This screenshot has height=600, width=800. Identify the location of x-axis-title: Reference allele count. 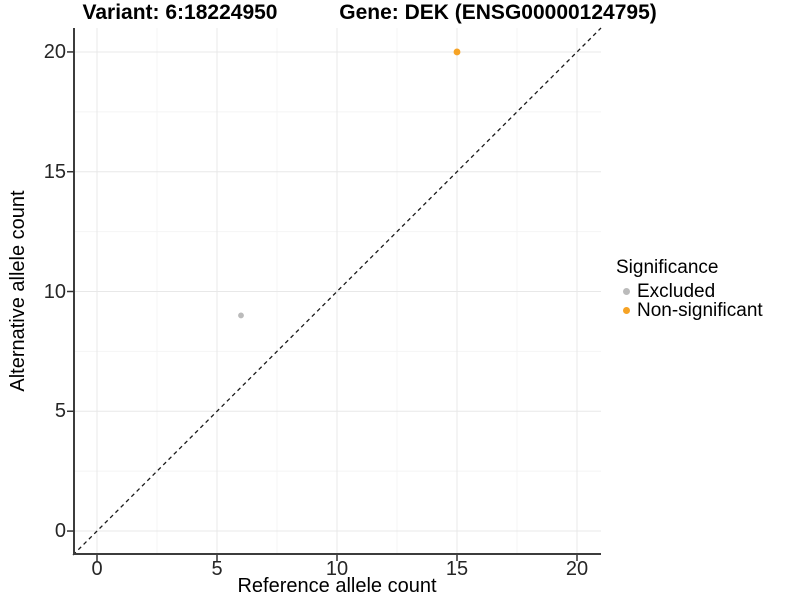
(337, 586).